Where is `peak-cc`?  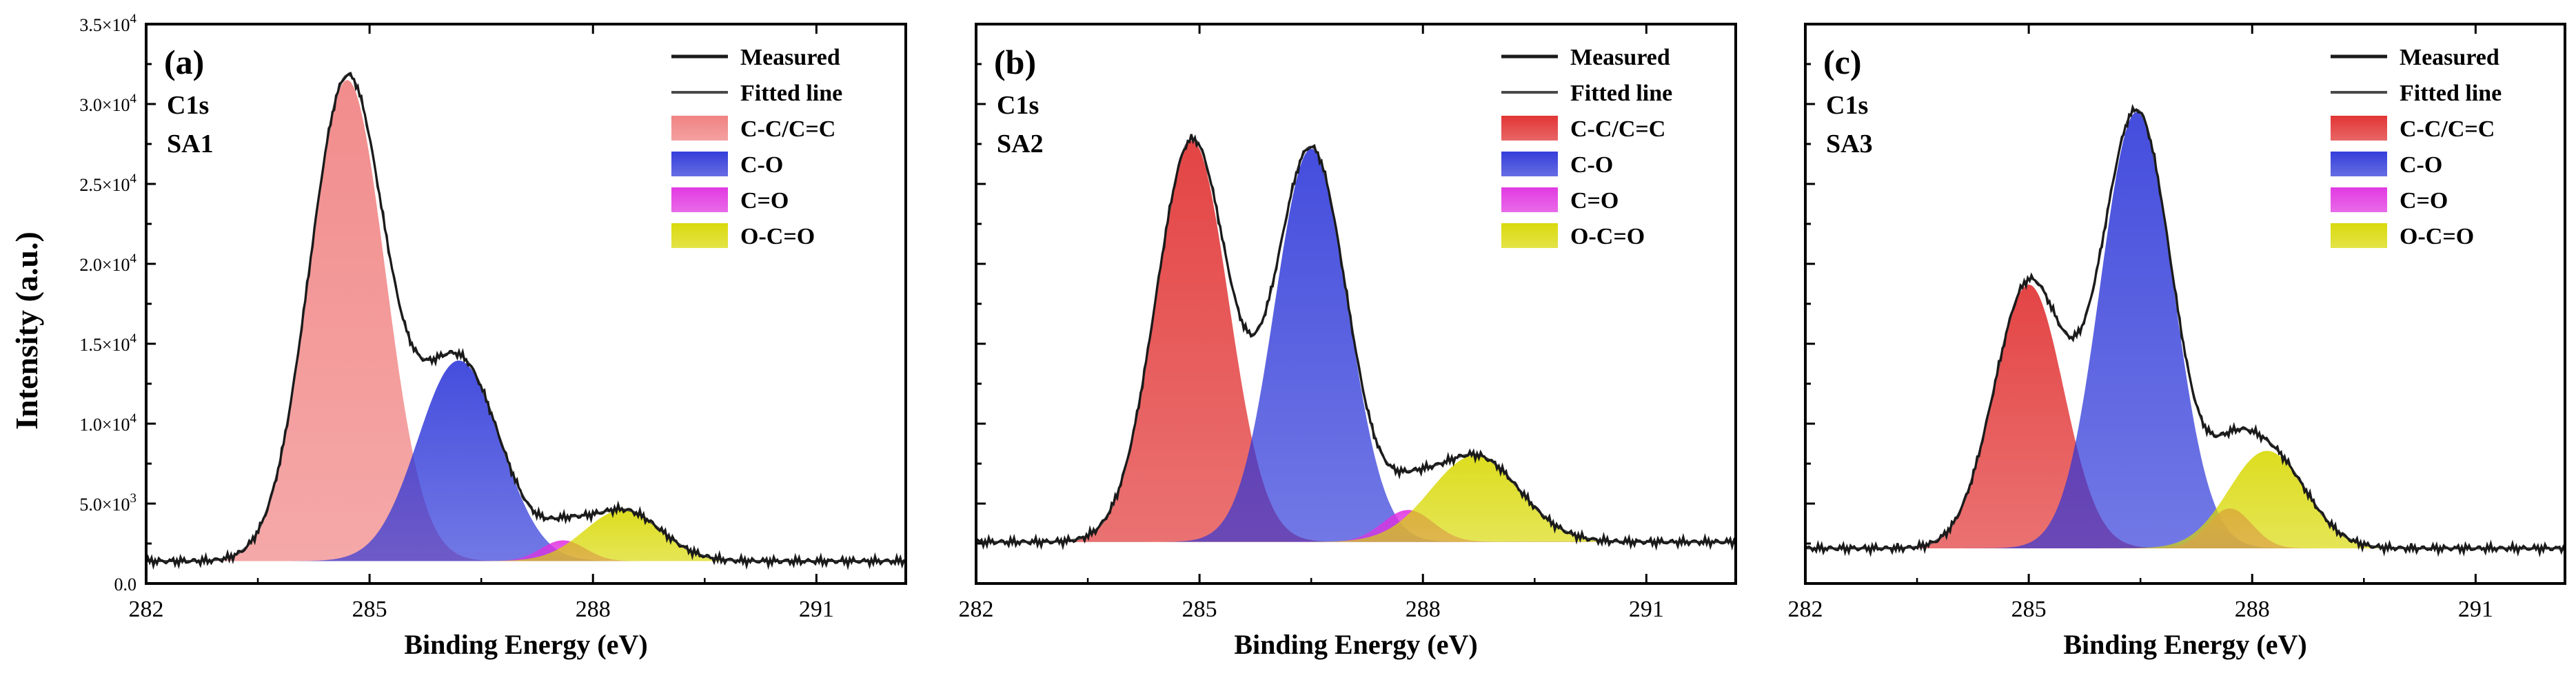
peak-cc is located at coordinates (2185, 416).